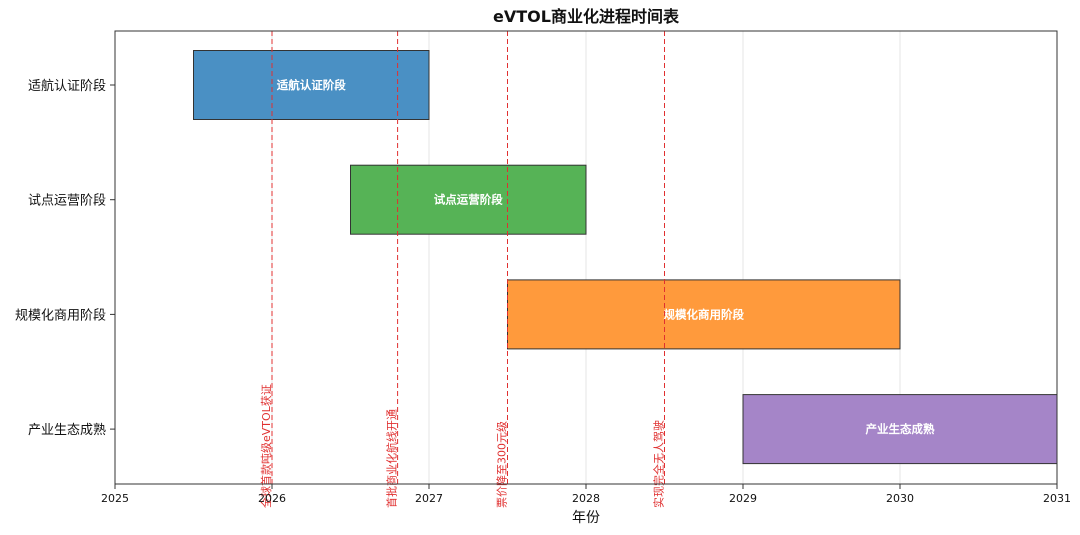  What do you see at coordinates (900, 498) in the screenshot?
I see `x-tick-label-2030: 2030` at bounding box center [900, 498].